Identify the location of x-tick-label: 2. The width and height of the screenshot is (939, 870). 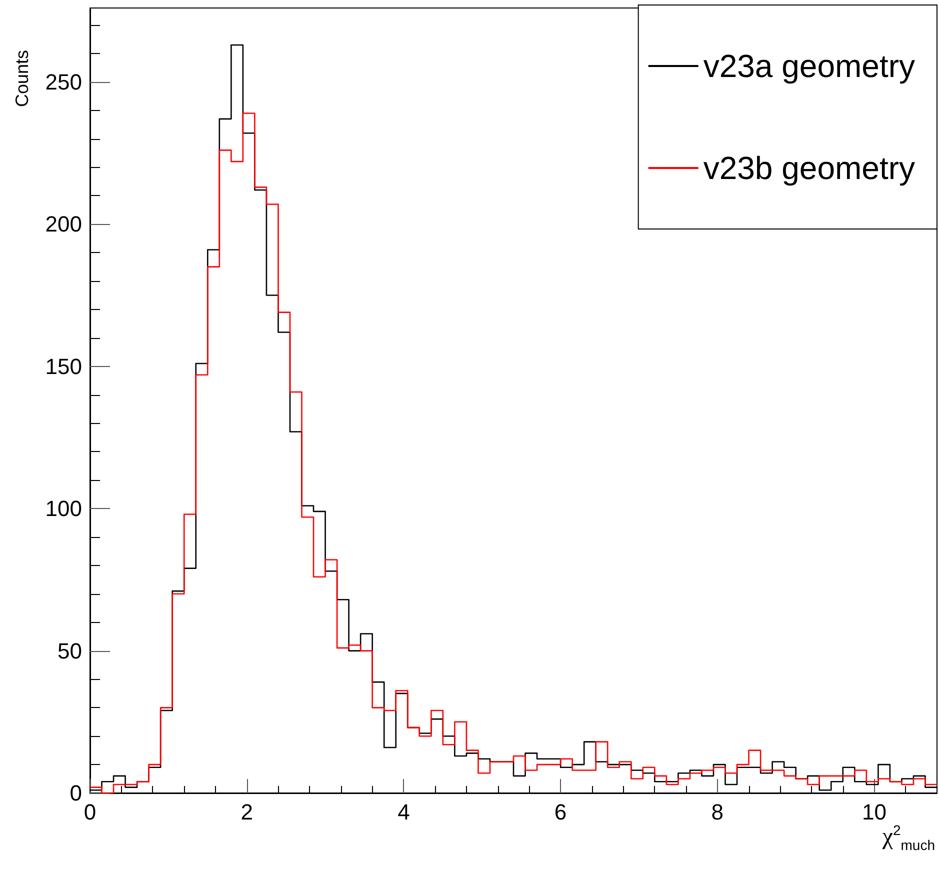
(246, 812).